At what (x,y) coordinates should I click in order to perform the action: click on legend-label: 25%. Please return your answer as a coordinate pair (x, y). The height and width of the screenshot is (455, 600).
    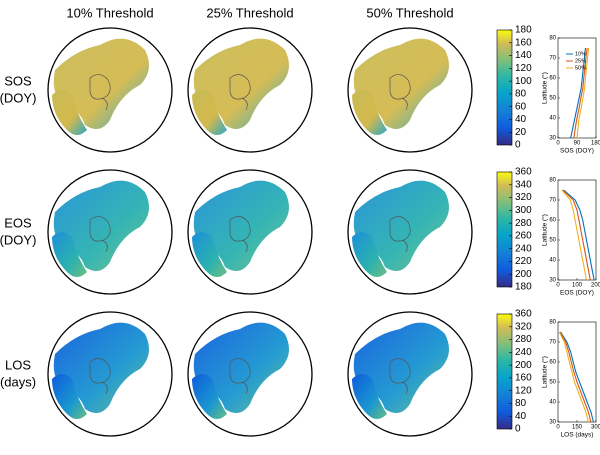
    Looking at the image, I should click on (580, 61).